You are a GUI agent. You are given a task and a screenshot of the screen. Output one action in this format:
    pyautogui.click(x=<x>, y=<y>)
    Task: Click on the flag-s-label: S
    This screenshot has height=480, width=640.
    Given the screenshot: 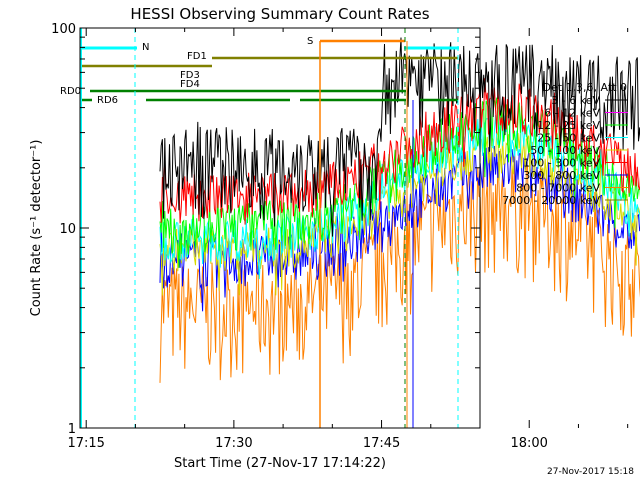 What is the action you would take?
    pyautogui.click(x=310, y=41)
    